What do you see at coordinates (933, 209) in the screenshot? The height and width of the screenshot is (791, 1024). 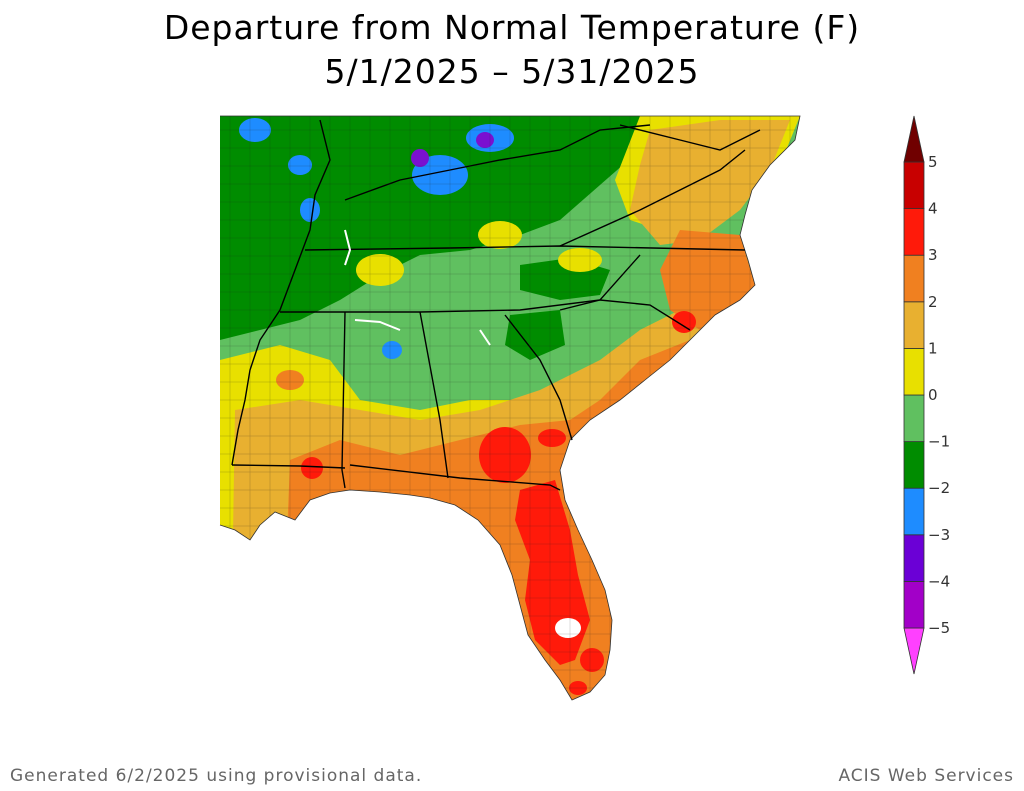 I see `legend-tick-label: 4` at bounding box center [933, 209].